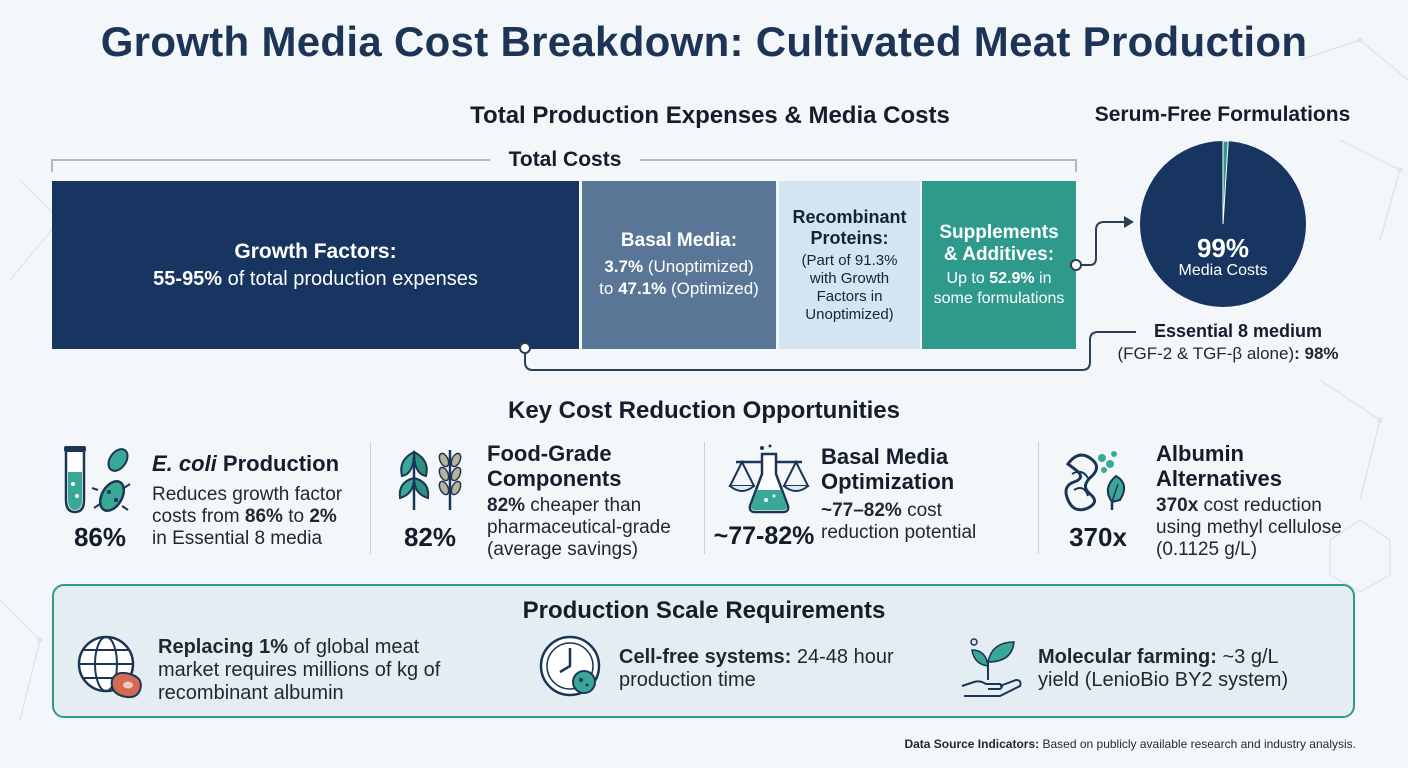  What do you see at coordinates (430, 537) in the screenshot?
I see `opp-value-food-grade: 82%` at bounding box center [430, 537].